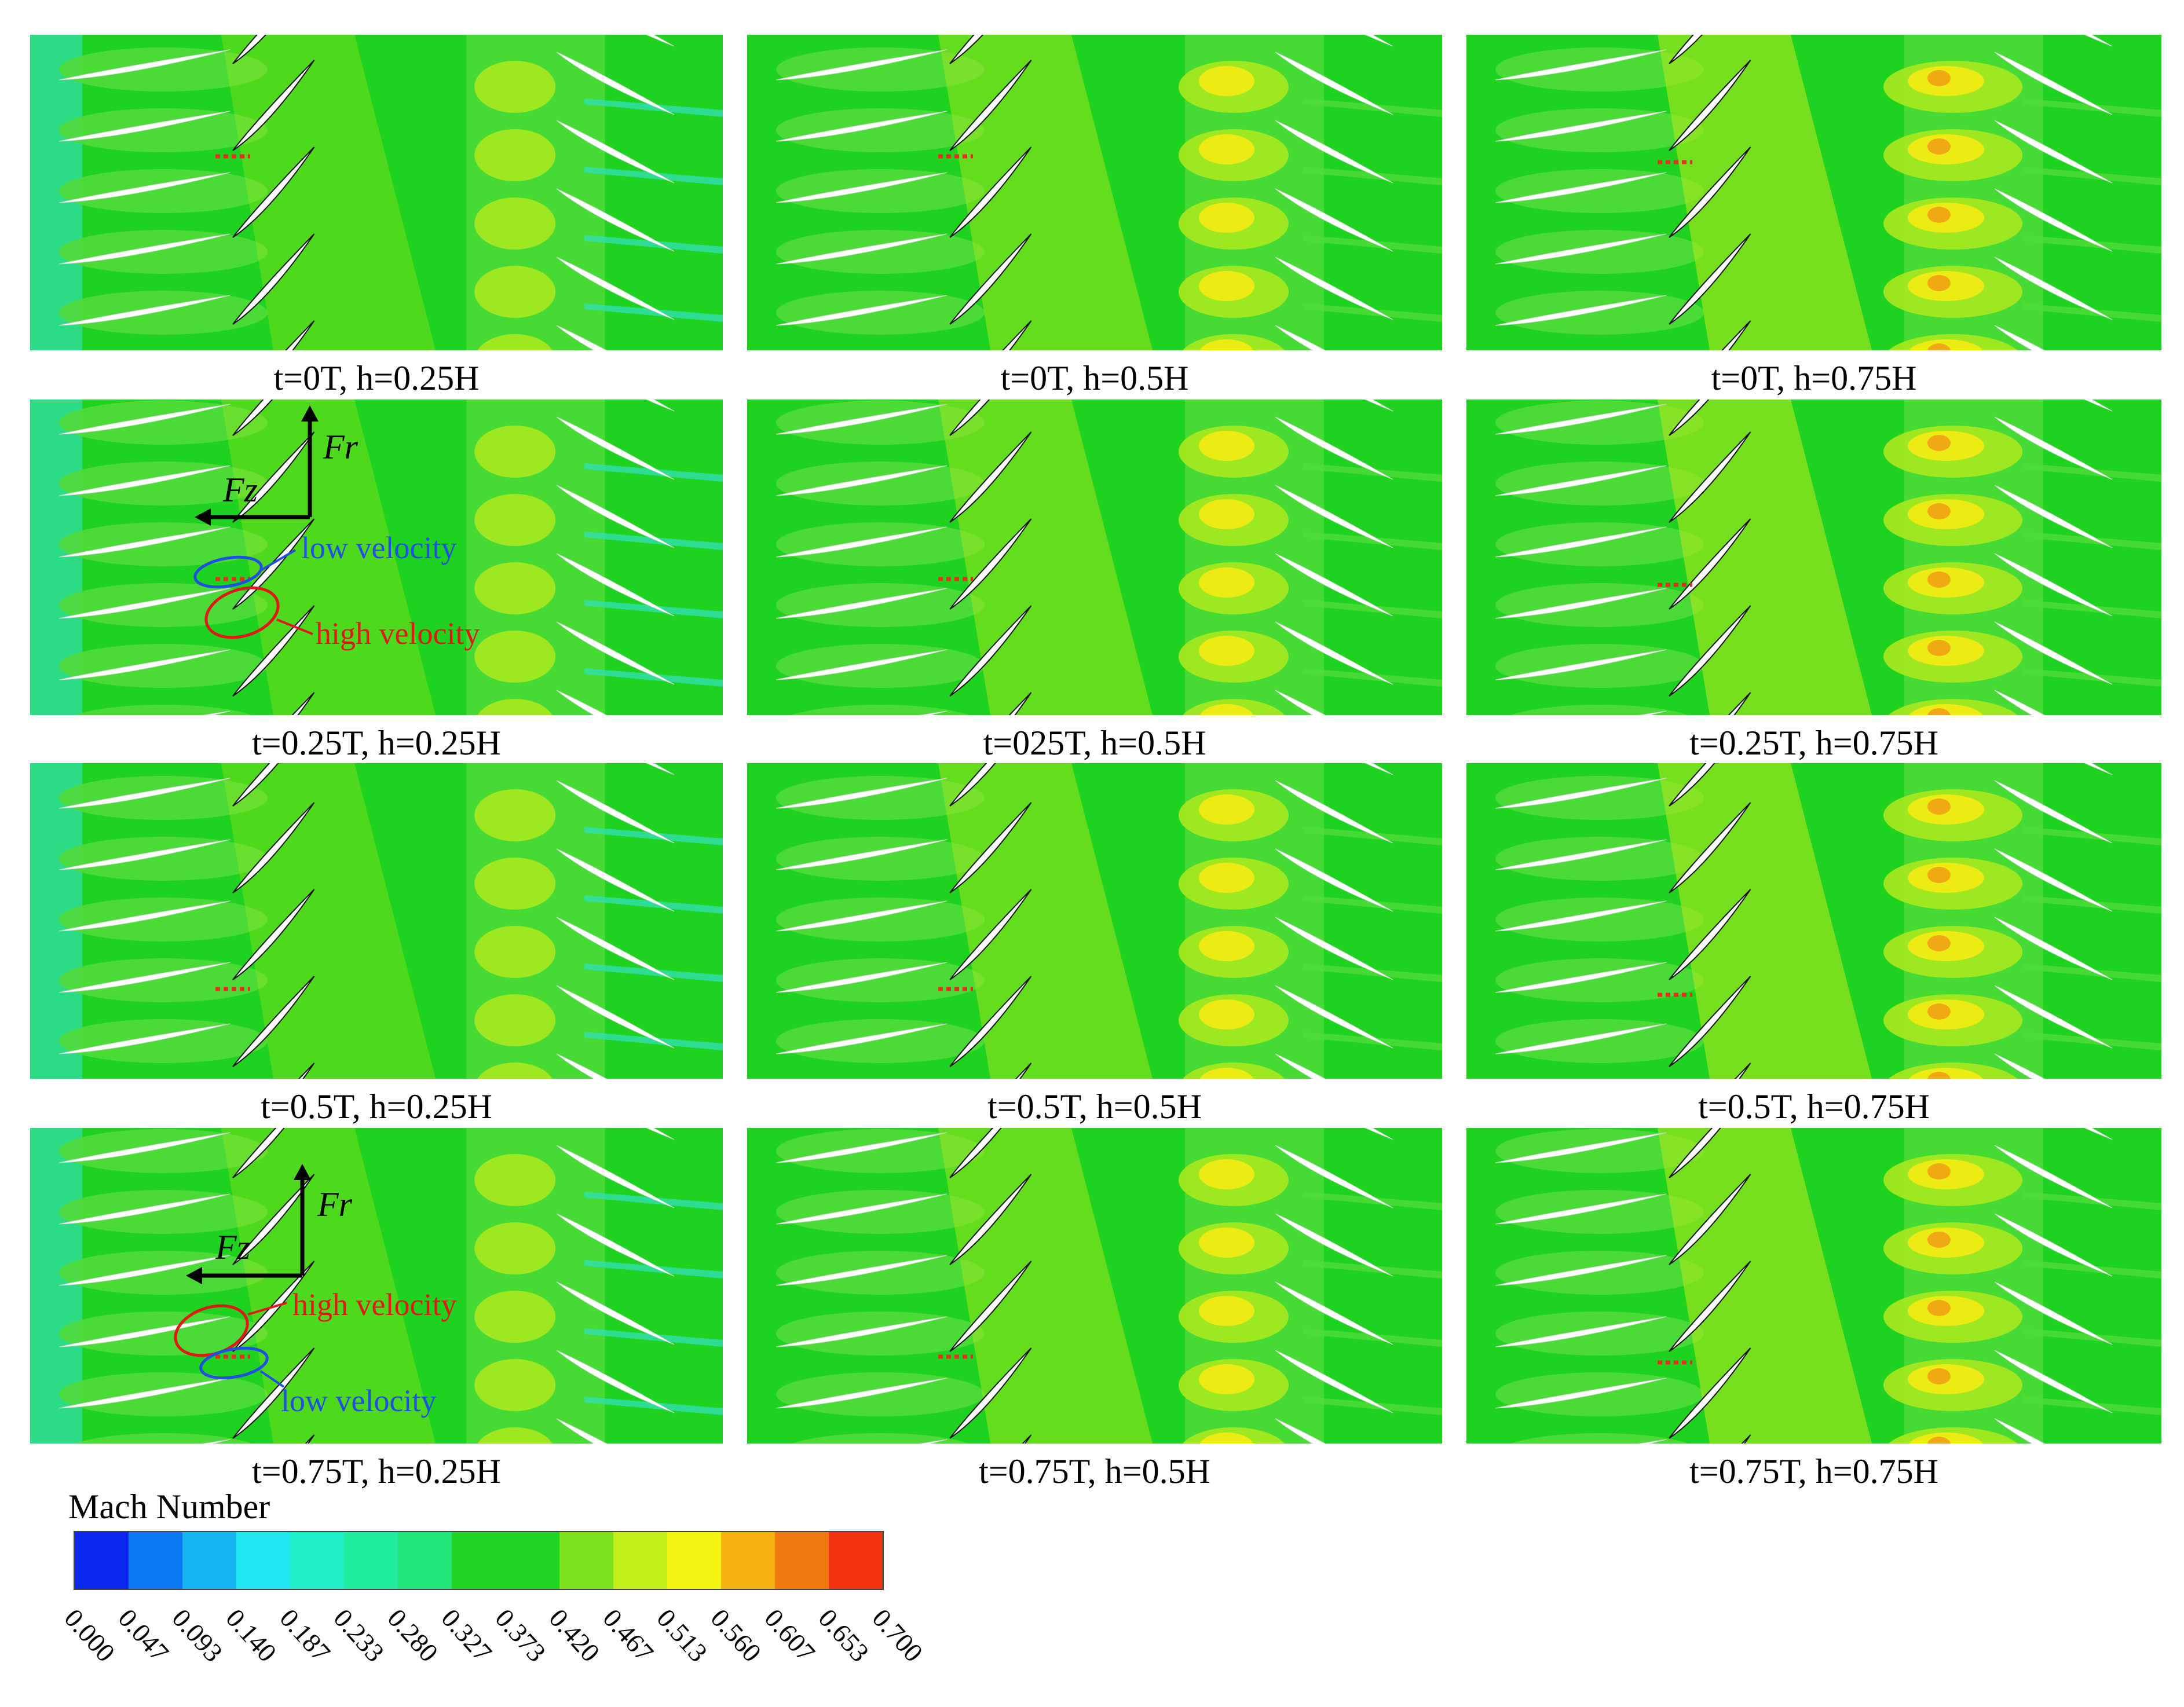  What do you see at coordinates (574, 1635) in the screenshot?
I see `colorbar-tick-label: 0.420` at bounding box center [574, 1635].